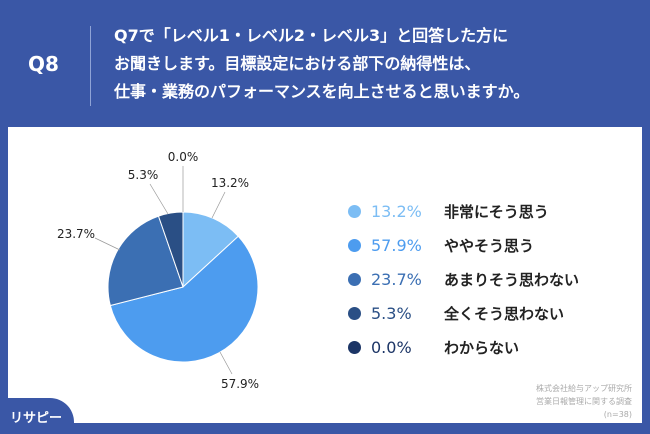 The image size is (650, 434). I want to click on pie-label-strongly-agree: 13.2%, so click(230, 183).